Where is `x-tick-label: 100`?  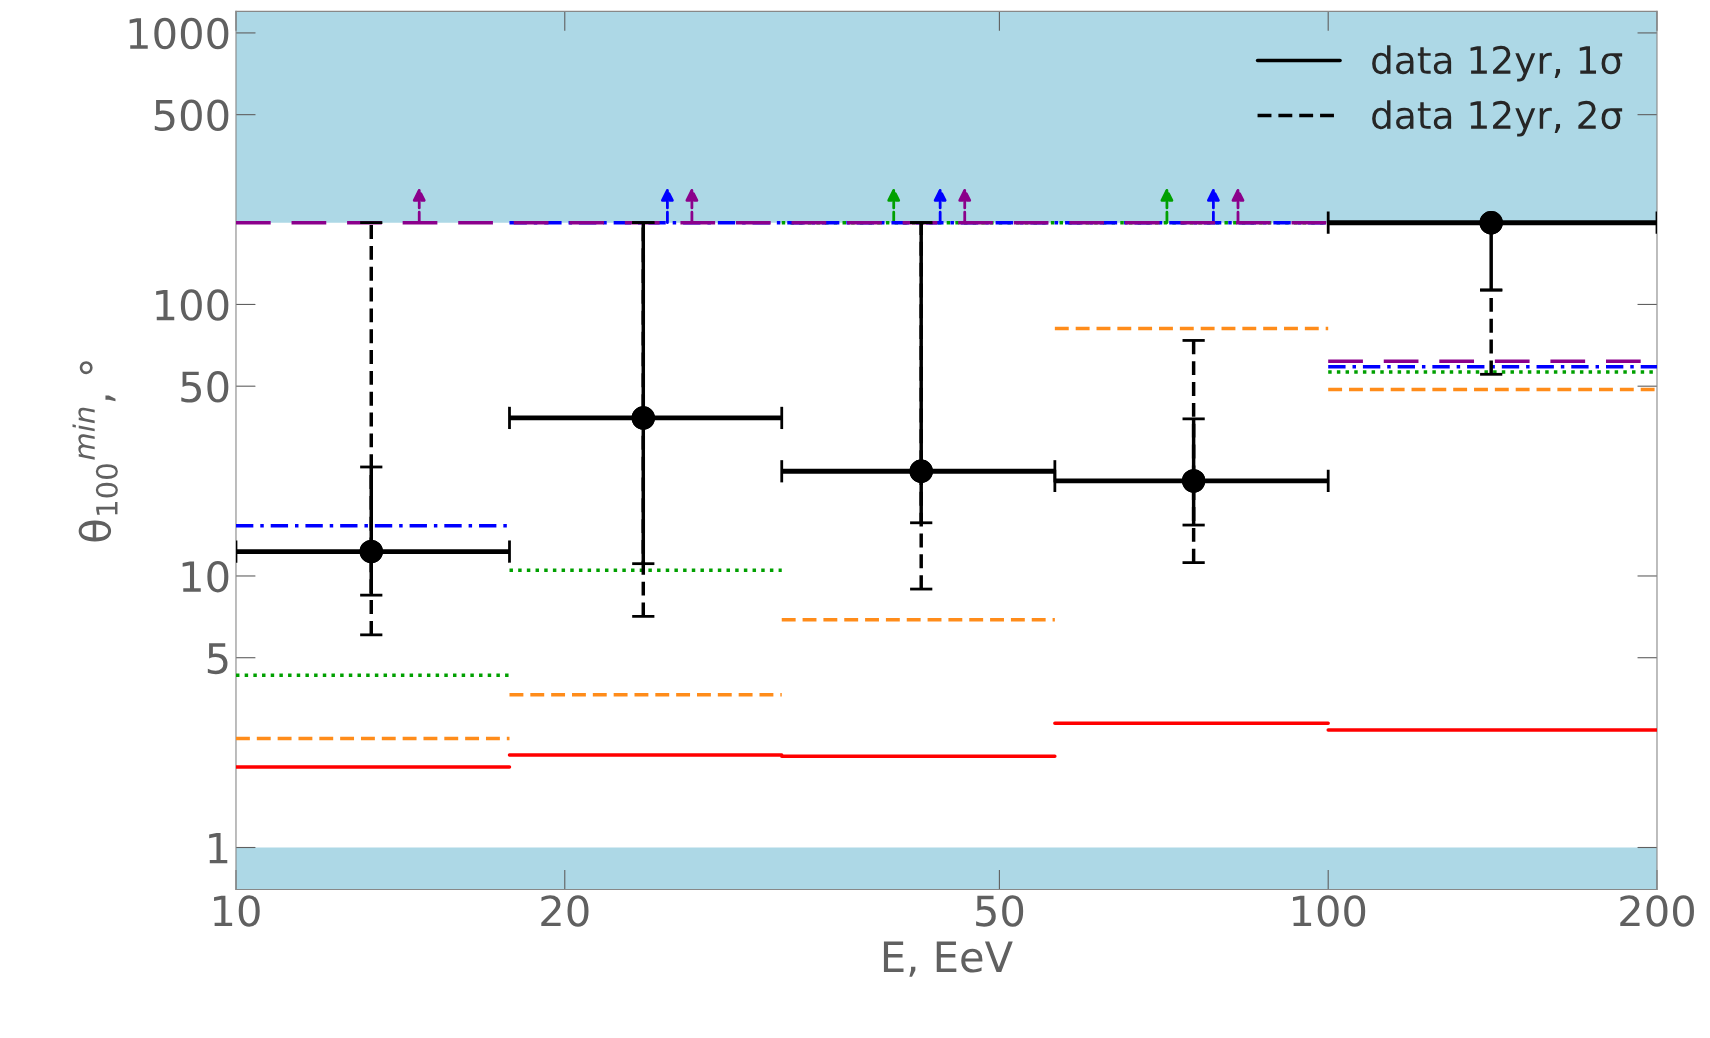
x-tick-label: 100 is located at coordinates (1329, 911).